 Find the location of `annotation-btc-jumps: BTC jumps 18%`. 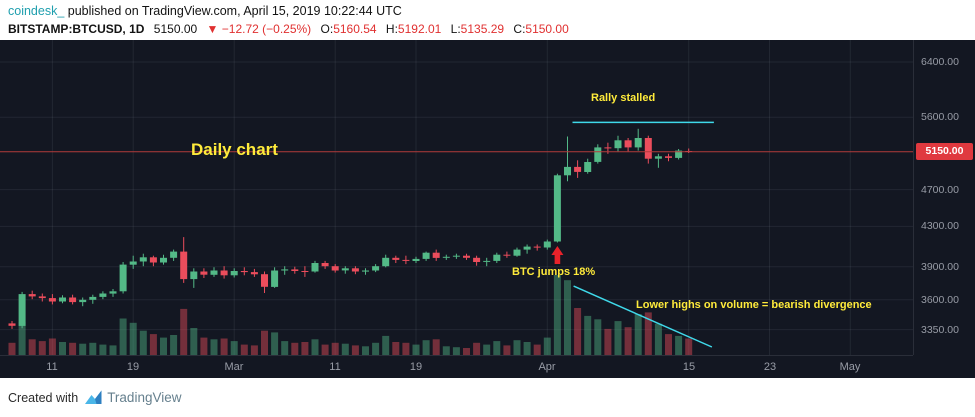

annotation-btc-jumps: BTC jumps 18% is located at coordinates (554, 272).